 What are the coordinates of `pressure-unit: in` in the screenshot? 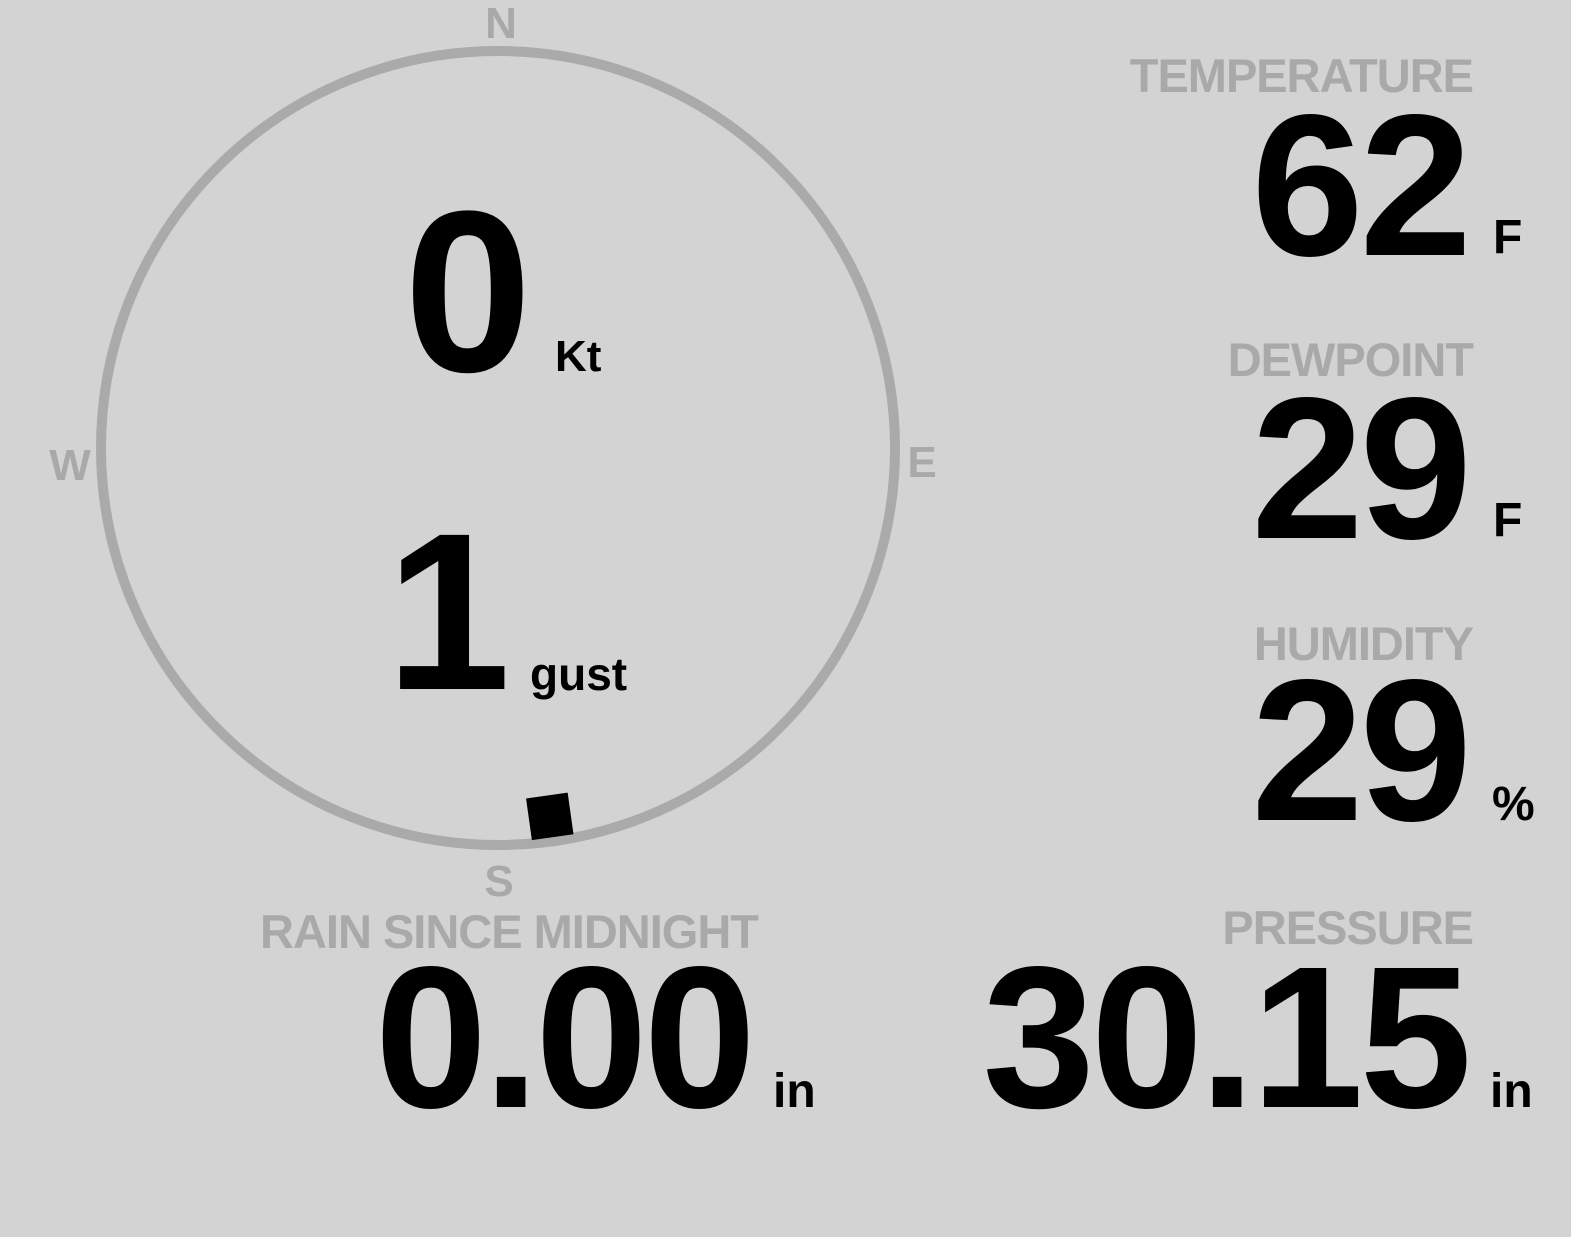 It's located at (1511, 1091).